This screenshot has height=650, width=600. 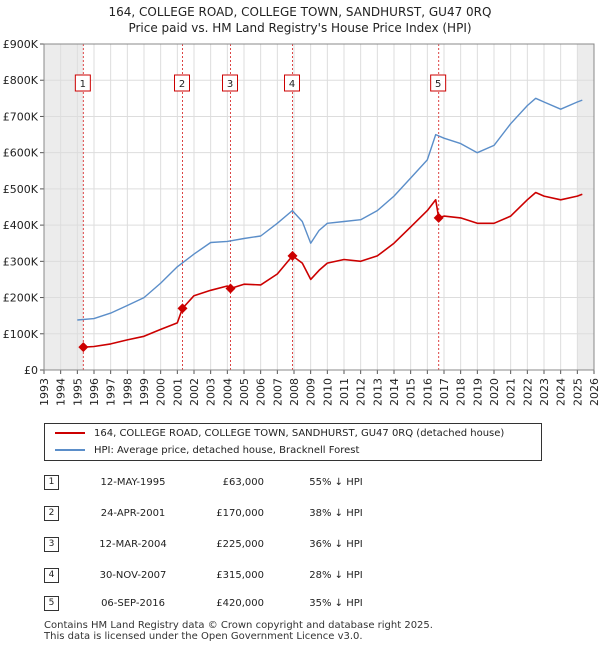 I want to click on x-tick-label: 1993, so click(x=44, y=392).